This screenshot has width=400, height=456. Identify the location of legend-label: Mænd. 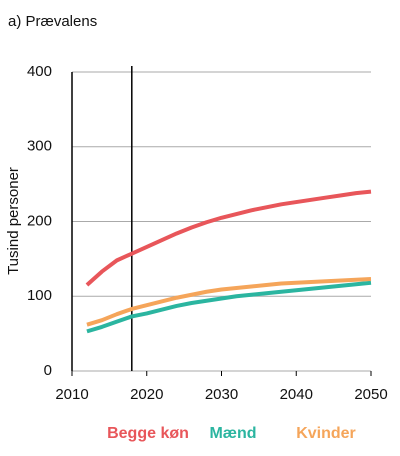
(232, 433).